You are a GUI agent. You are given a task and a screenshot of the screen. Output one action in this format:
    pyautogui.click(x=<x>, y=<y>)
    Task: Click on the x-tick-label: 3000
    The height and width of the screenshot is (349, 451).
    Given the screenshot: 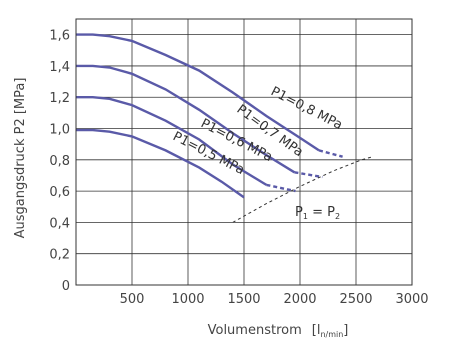 What is the action you would take?
    pyautogui.click(x=411, y=299)
    